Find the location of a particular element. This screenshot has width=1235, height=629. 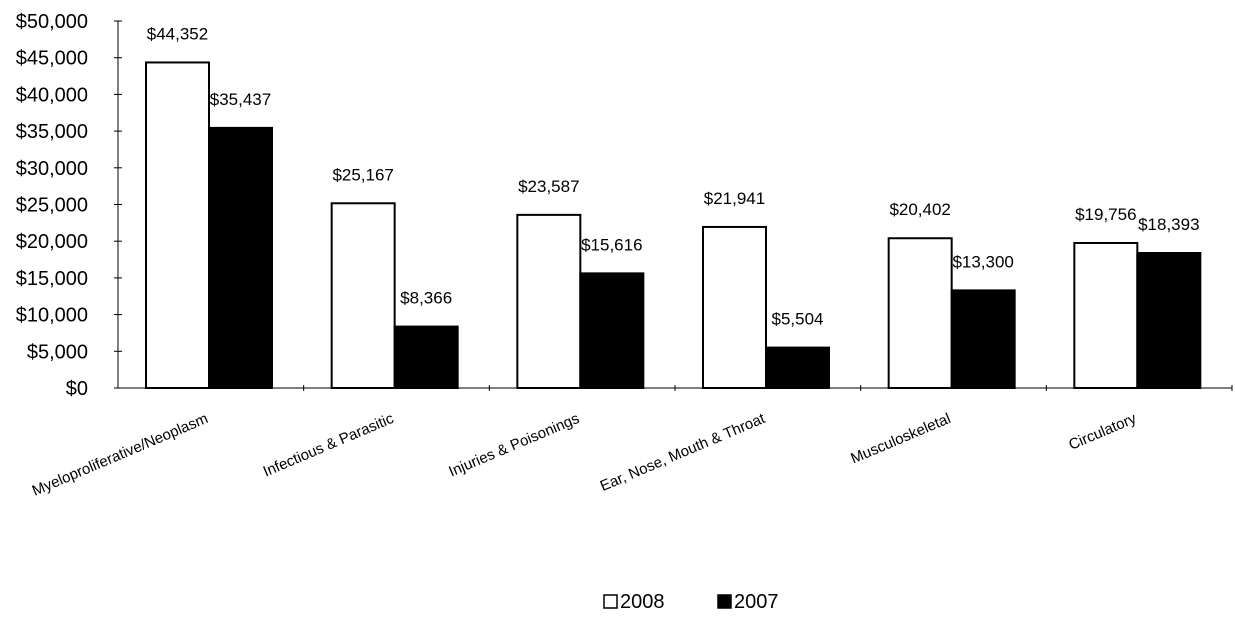

data-label-2008-1: $25,167 is located at coordinates (362, 174).